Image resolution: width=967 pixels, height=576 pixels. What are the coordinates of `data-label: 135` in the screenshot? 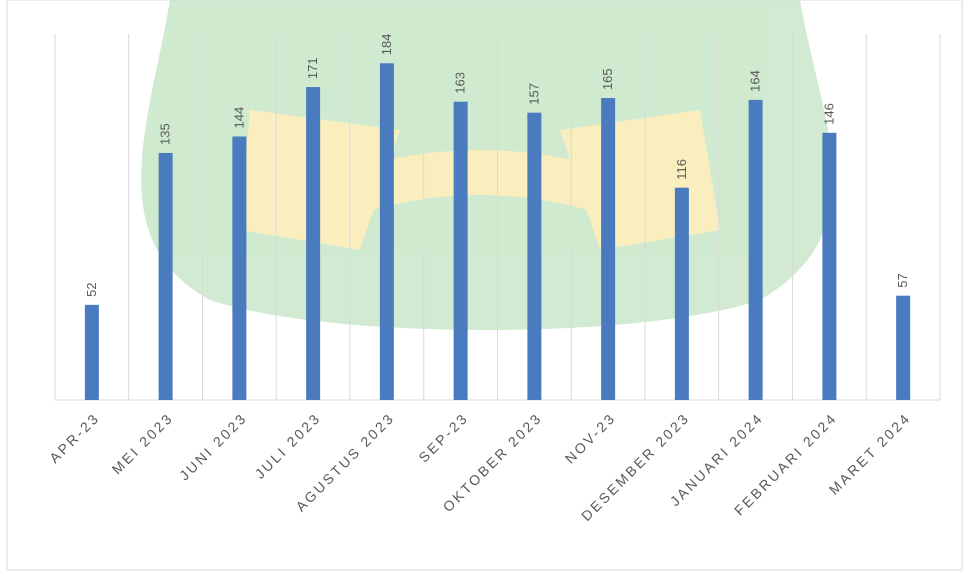 It's located at (165, 134).